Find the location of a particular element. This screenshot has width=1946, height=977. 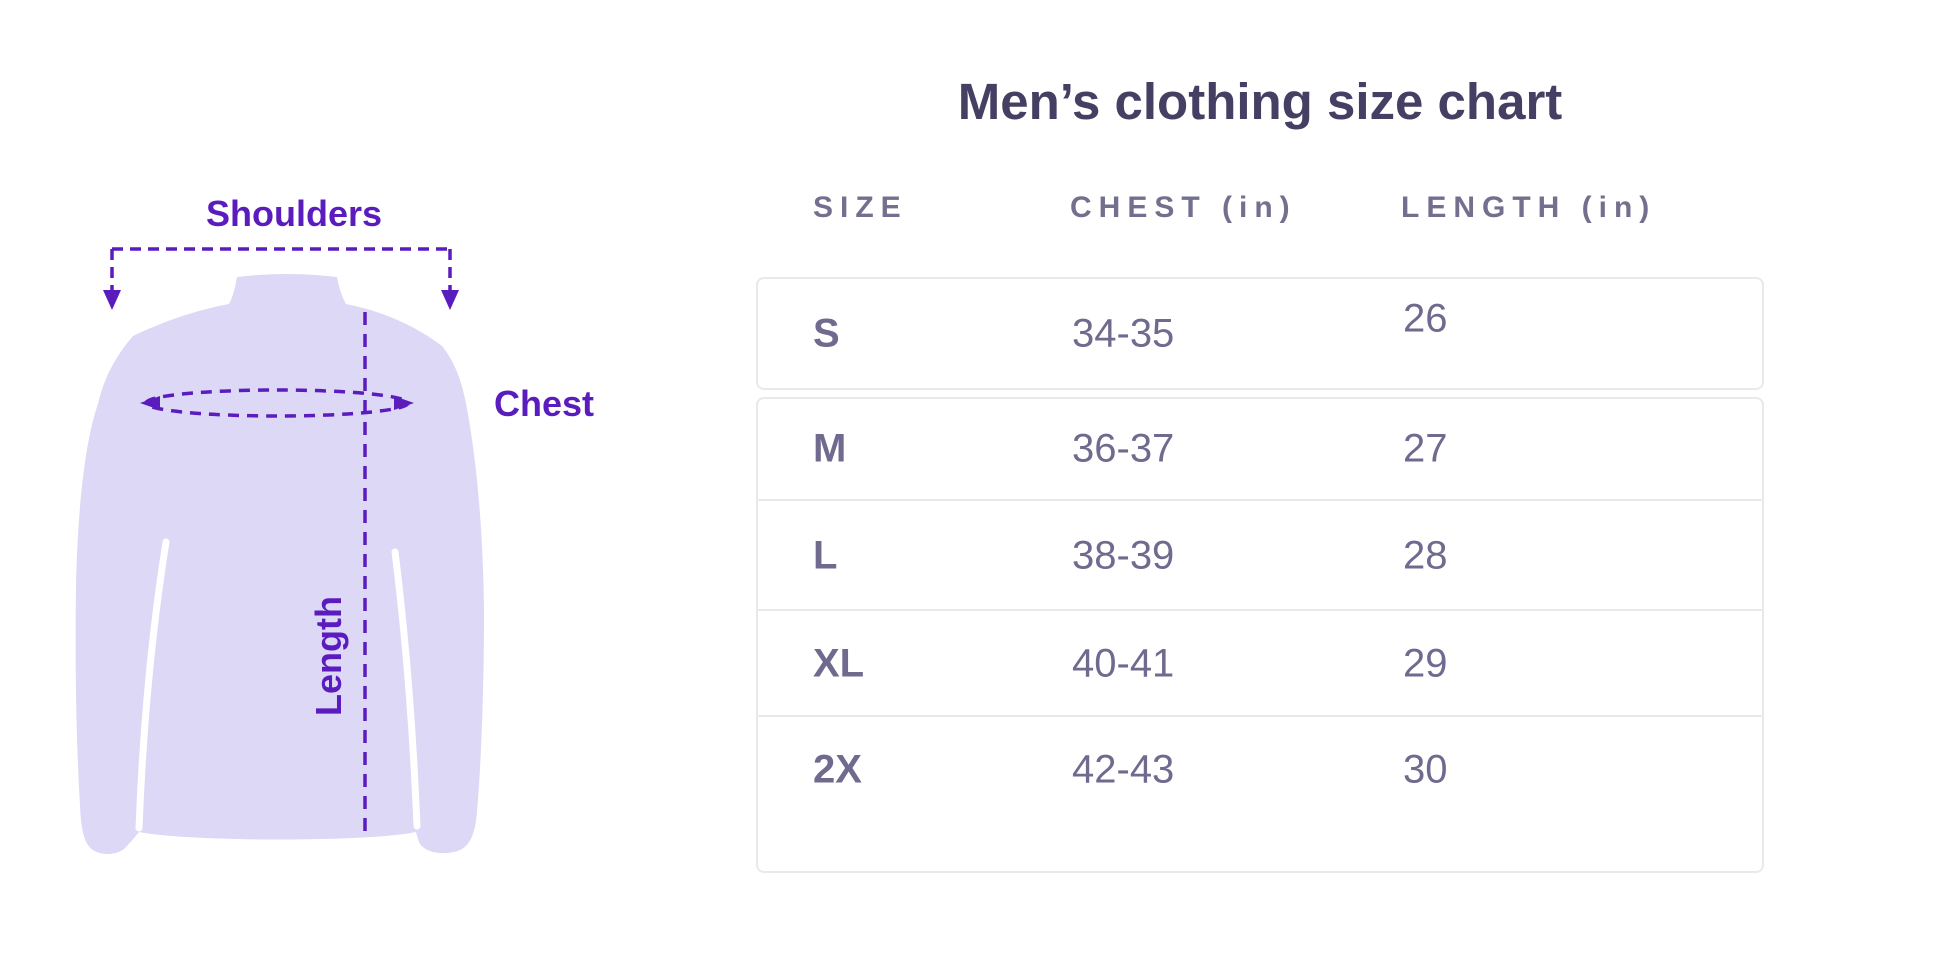

cell-size: 2X is located at coordinates (837, 769).